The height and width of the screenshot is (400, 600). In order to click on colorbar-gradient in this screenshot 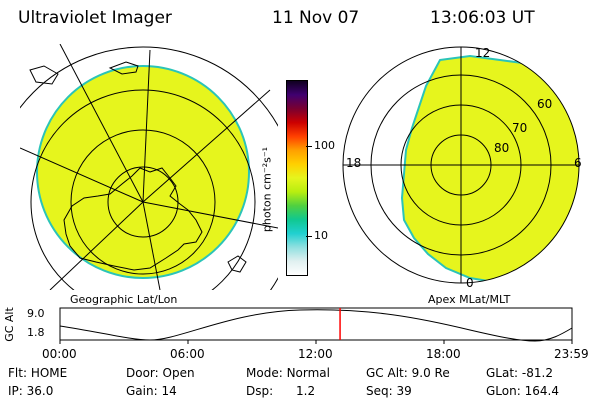, I will do `click(297, 178)`.